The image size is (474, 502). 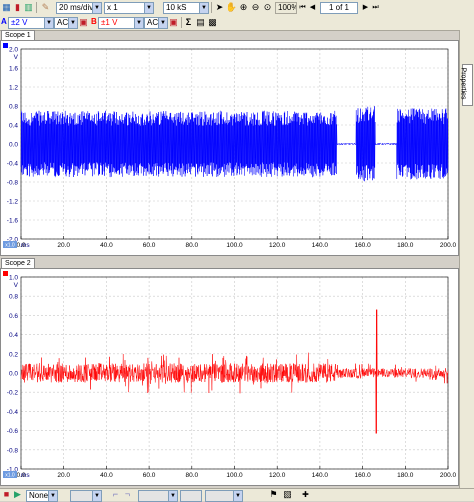 What do you see at coordinates (39, 495) in the screenshot?
I see `trigger-mode-value: None` at bounding box center [39, 495].